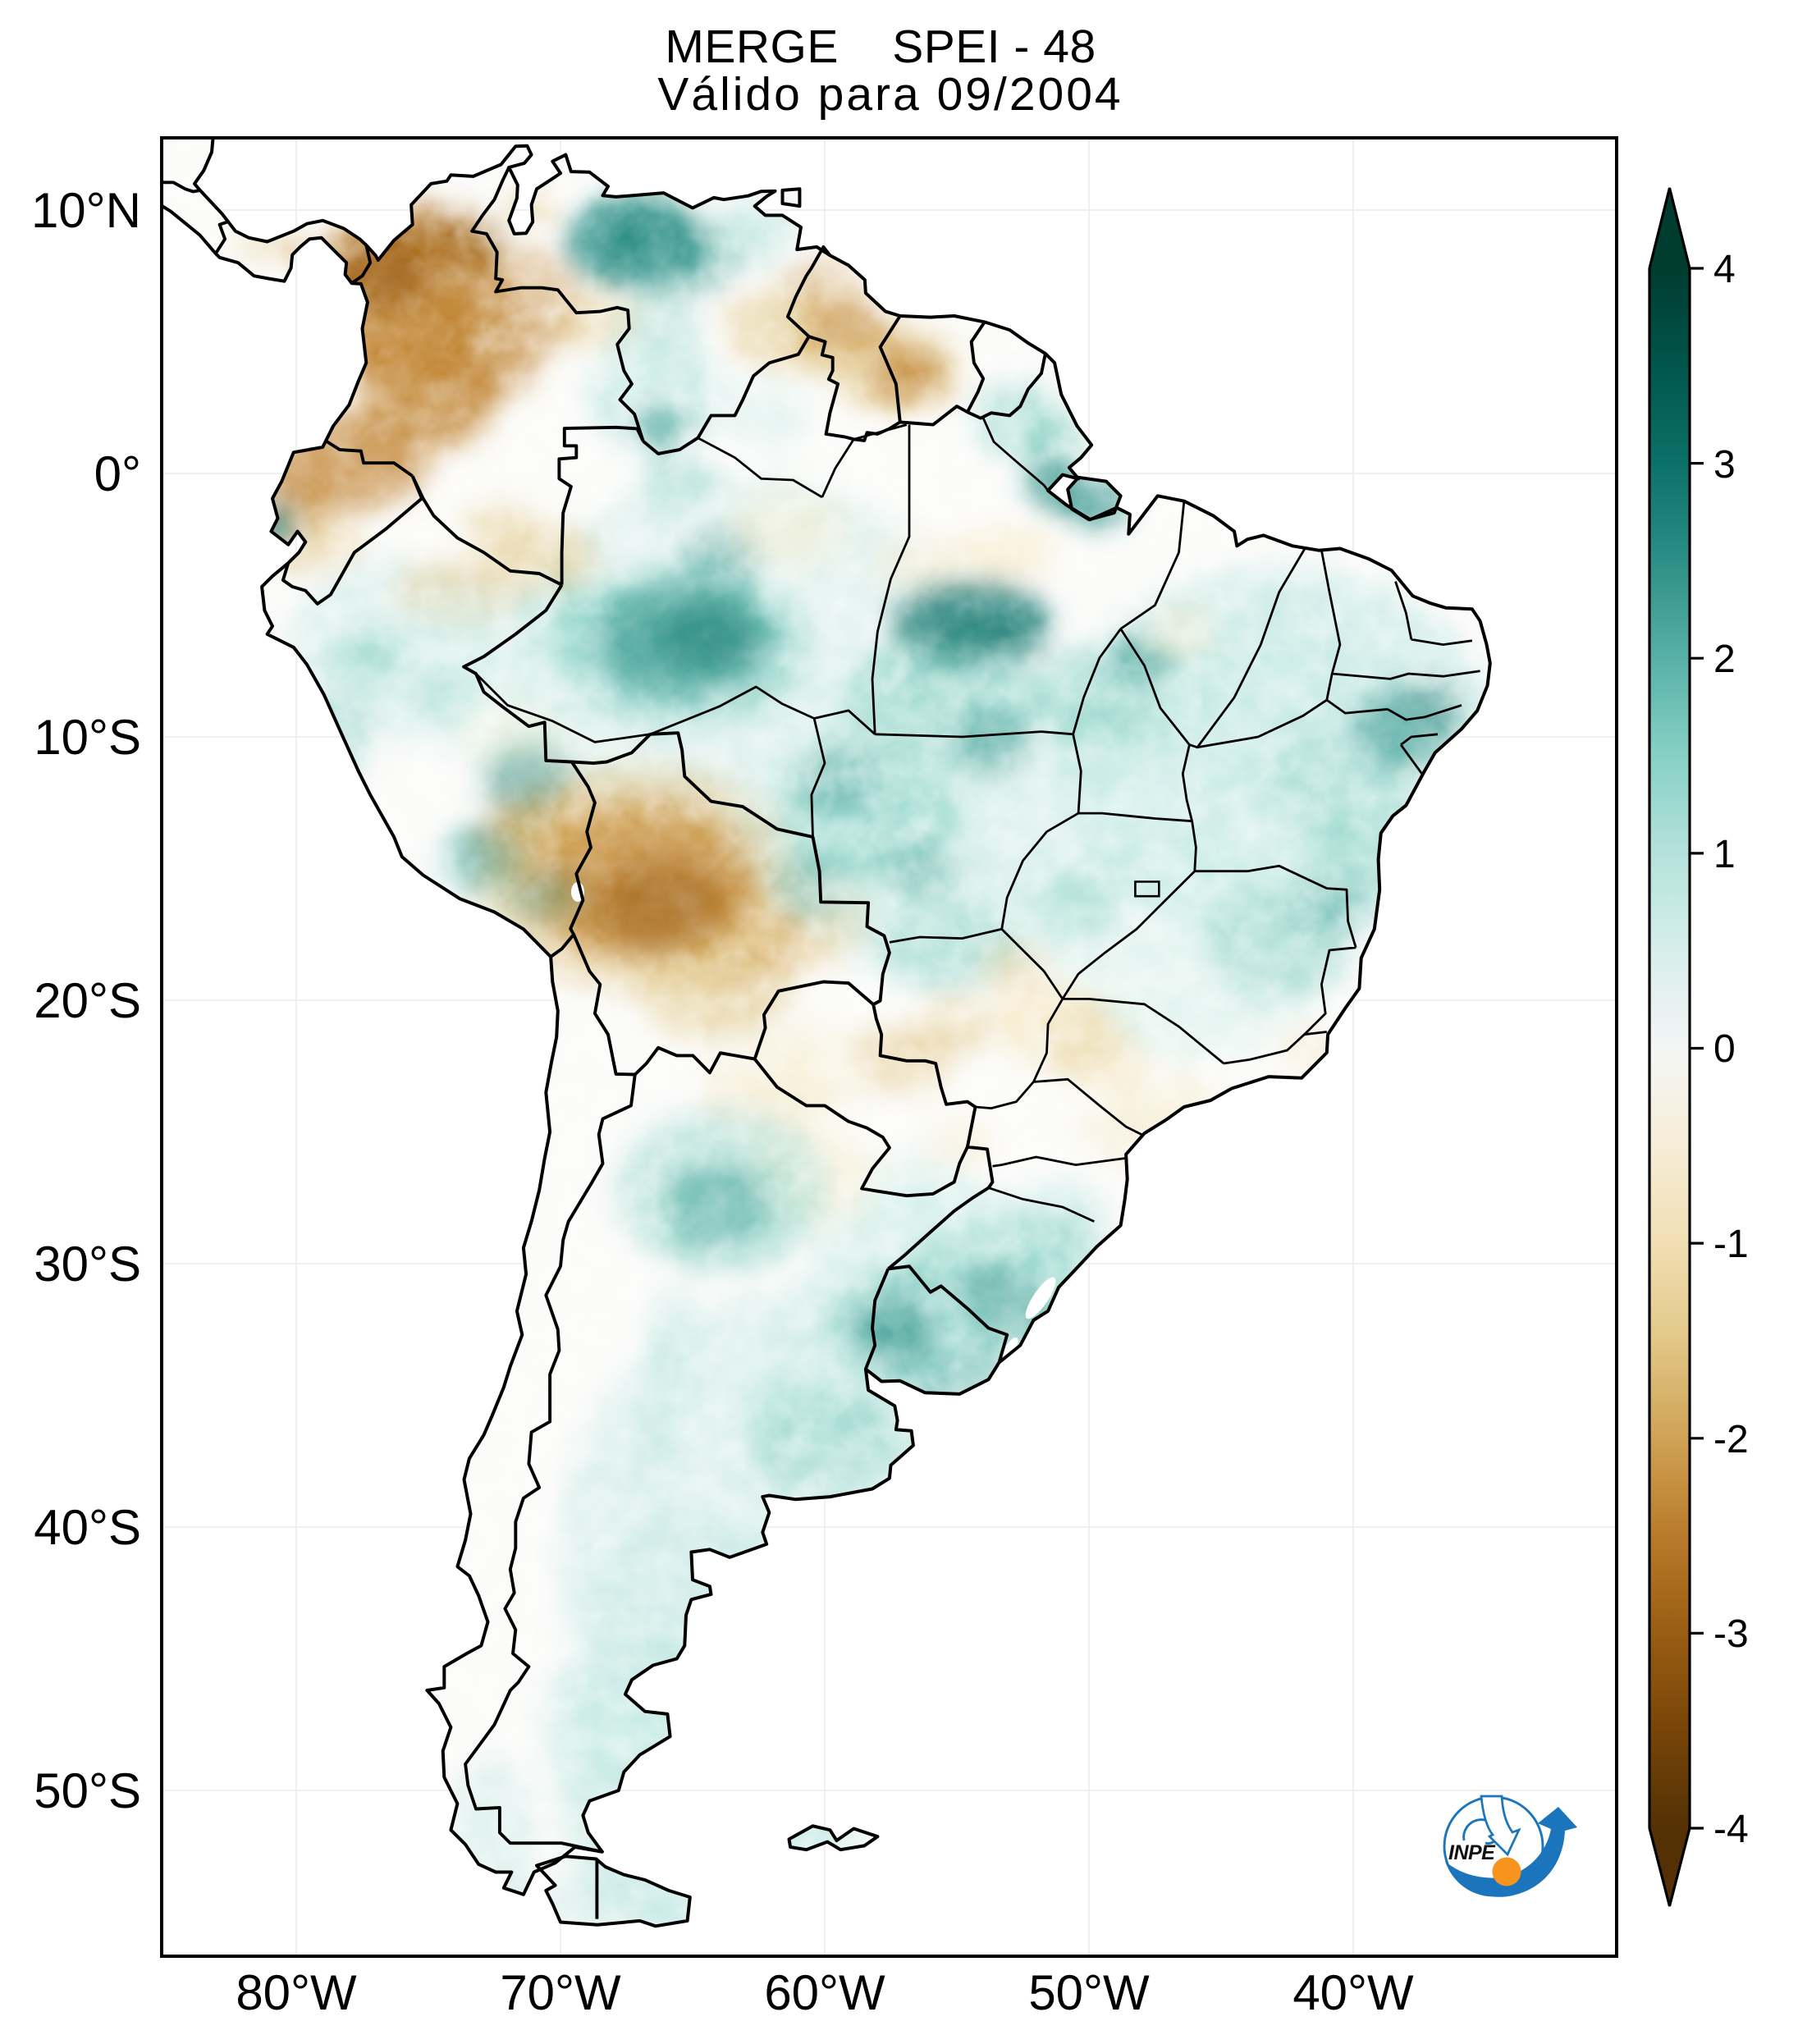 The image size is (1798, 2044). Describe the element at coordinates (1472, 1852) in the screenshot. I see `svg-text: INPE` at that location.